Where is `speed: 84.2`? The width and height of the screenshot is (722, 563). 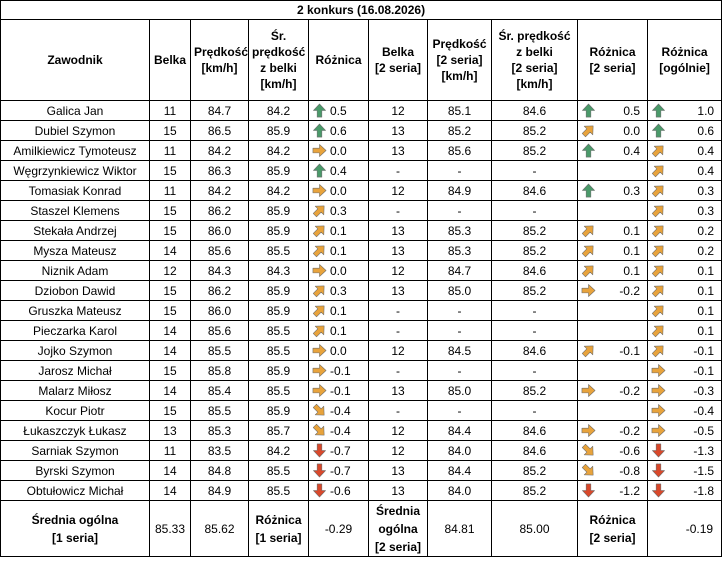 speed: 84.2 is located at coordinates (219, 150).